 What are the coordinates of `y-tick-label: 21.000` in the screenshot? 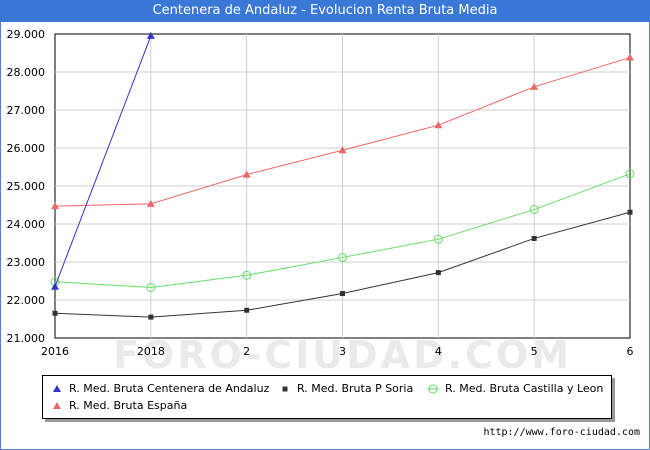 It's located at (26, 338).